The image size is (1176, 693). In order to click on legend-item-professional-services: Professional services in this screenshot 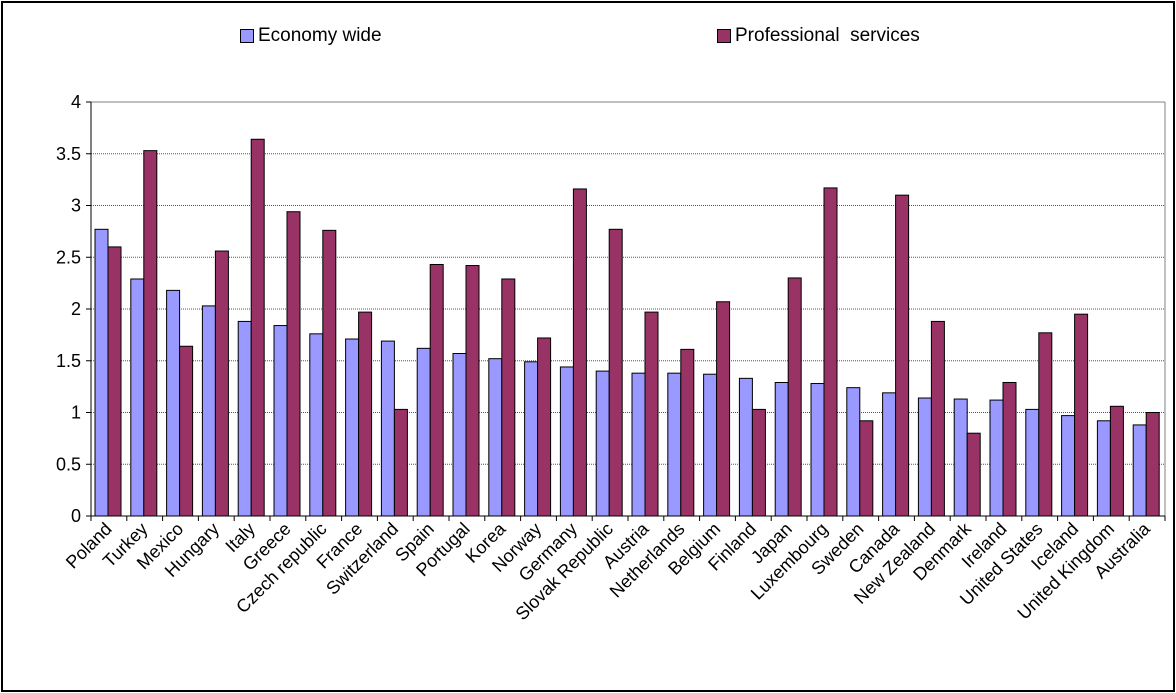, I will do `click(818, 36)`.